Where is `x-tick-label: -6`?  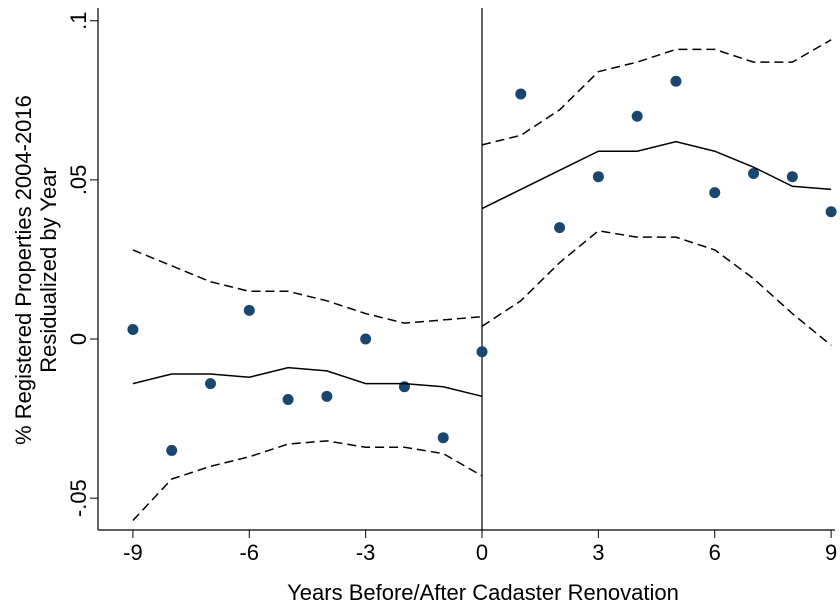 x-tick-label: -6 is located at coordinates (249, 552).